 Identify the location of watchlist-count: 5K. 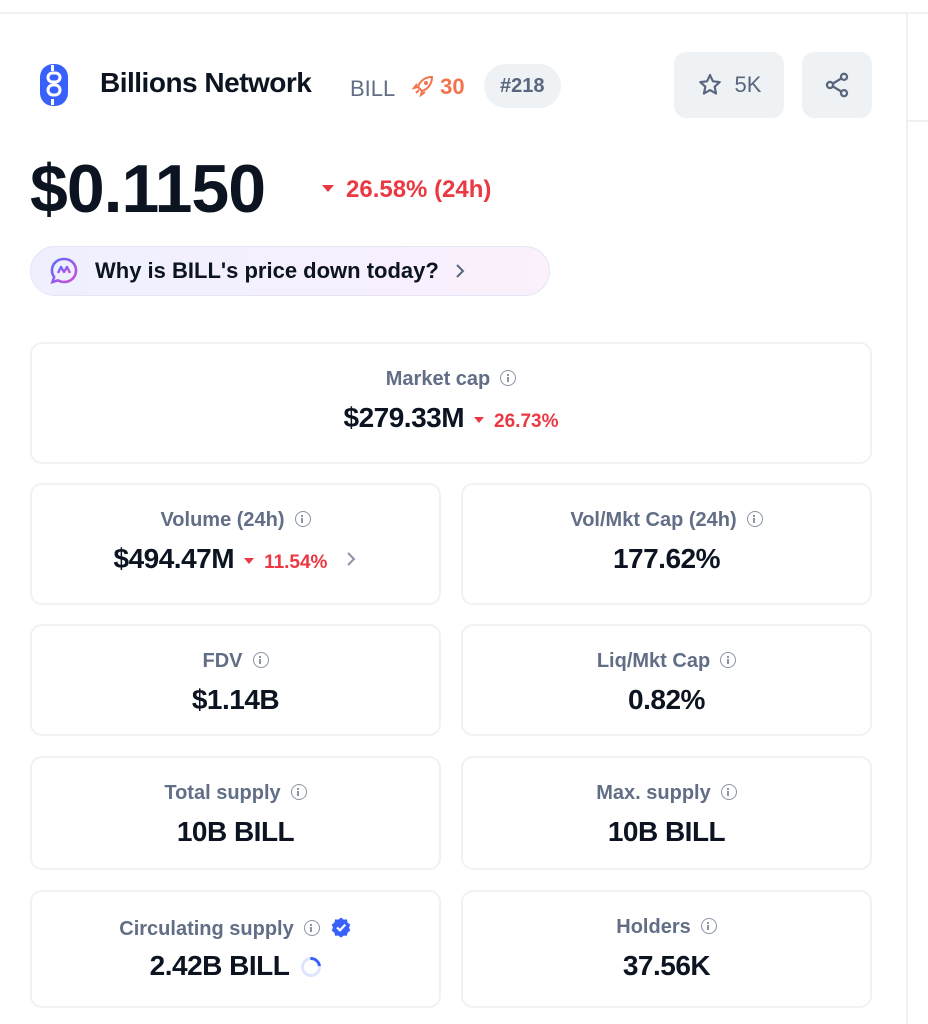
(748, 84).